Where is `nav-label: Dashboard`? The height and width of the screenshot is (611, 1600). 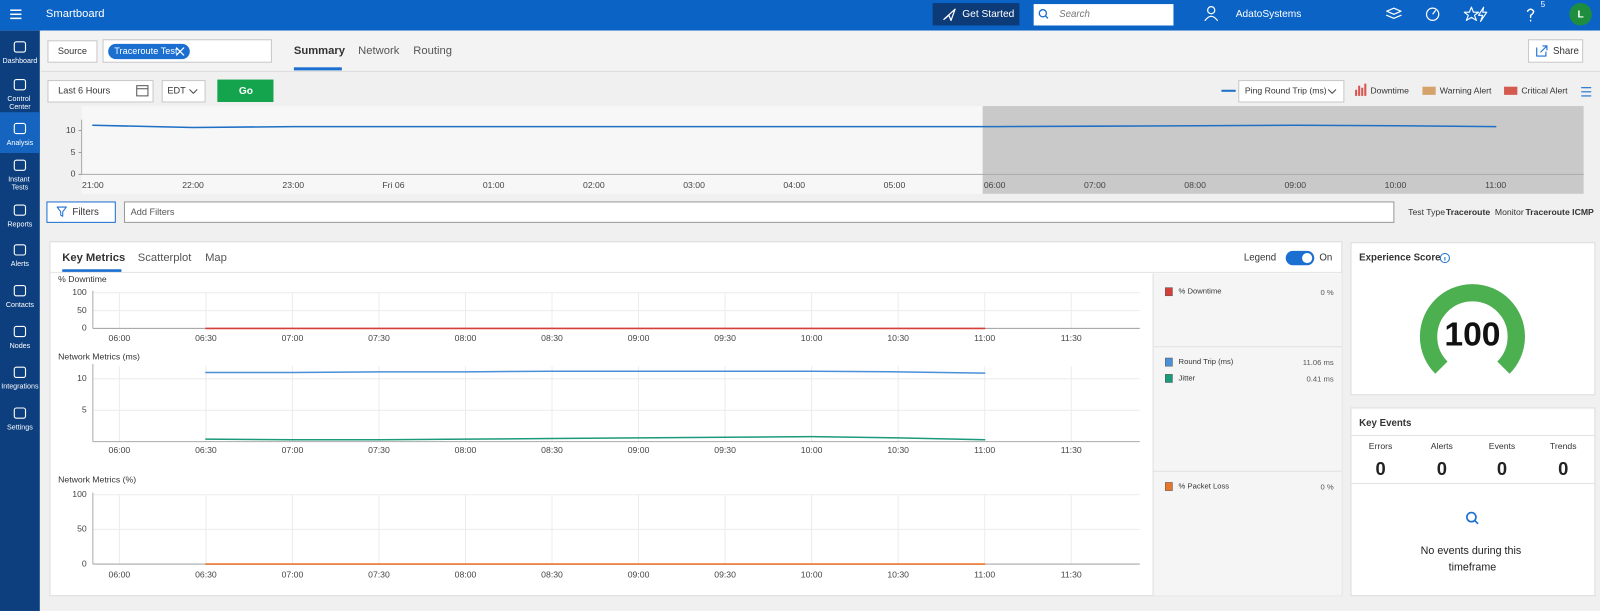
nav-label: Dashboard is located at coordinates (19, 61).